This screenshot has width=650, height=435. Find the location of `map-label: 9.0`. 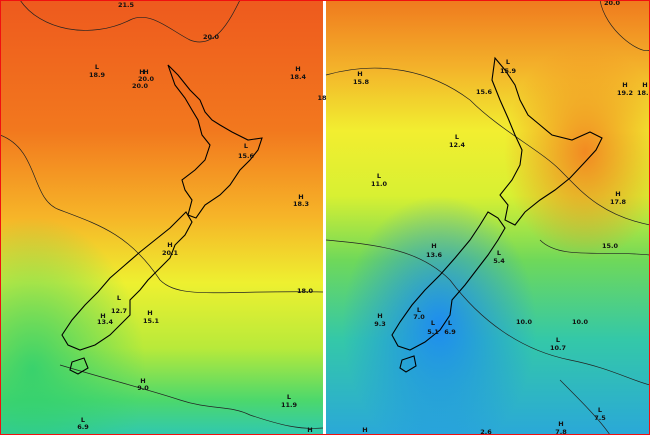

map-label: 9.0 is located at coordinates (143, 388).